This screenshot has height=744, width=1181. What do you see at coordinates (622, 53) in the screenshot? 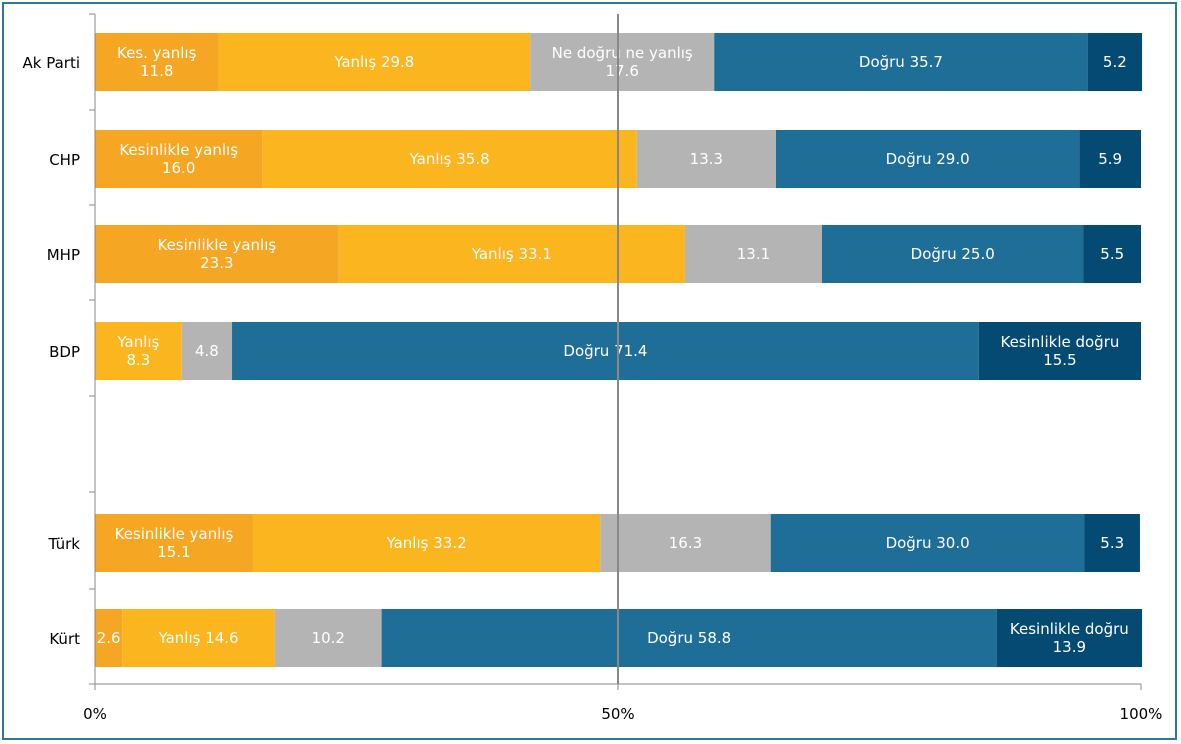
I see `data-label: Ne doğru ne yanlış` at bounding box center [622, 53].